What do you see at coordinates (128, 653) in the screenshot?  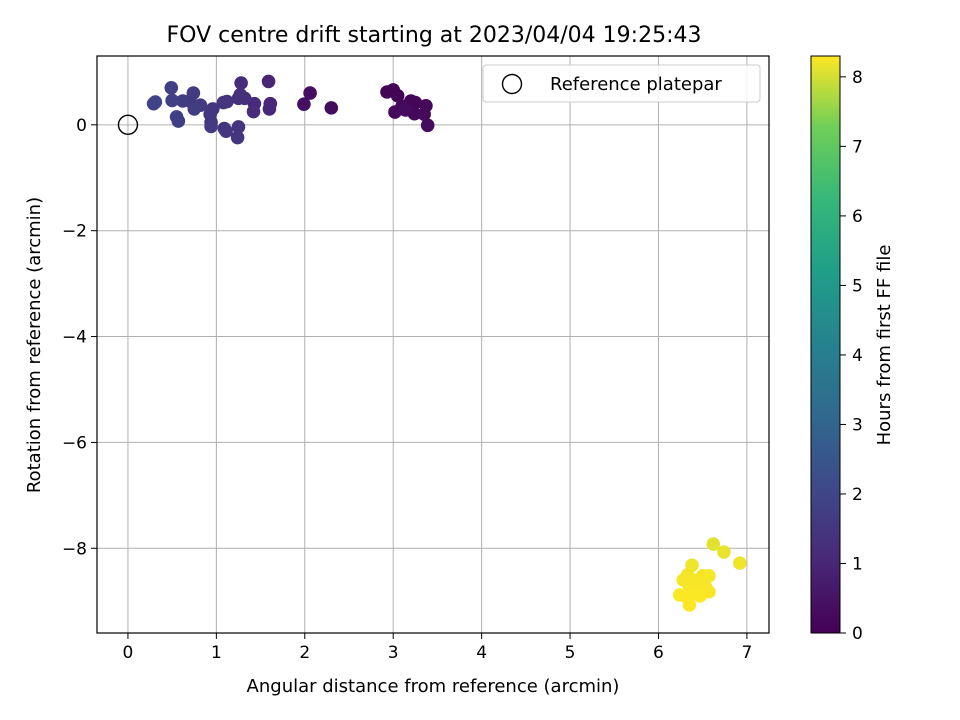 I see `x-tick-label: 0` at bounding box center [128, 653].